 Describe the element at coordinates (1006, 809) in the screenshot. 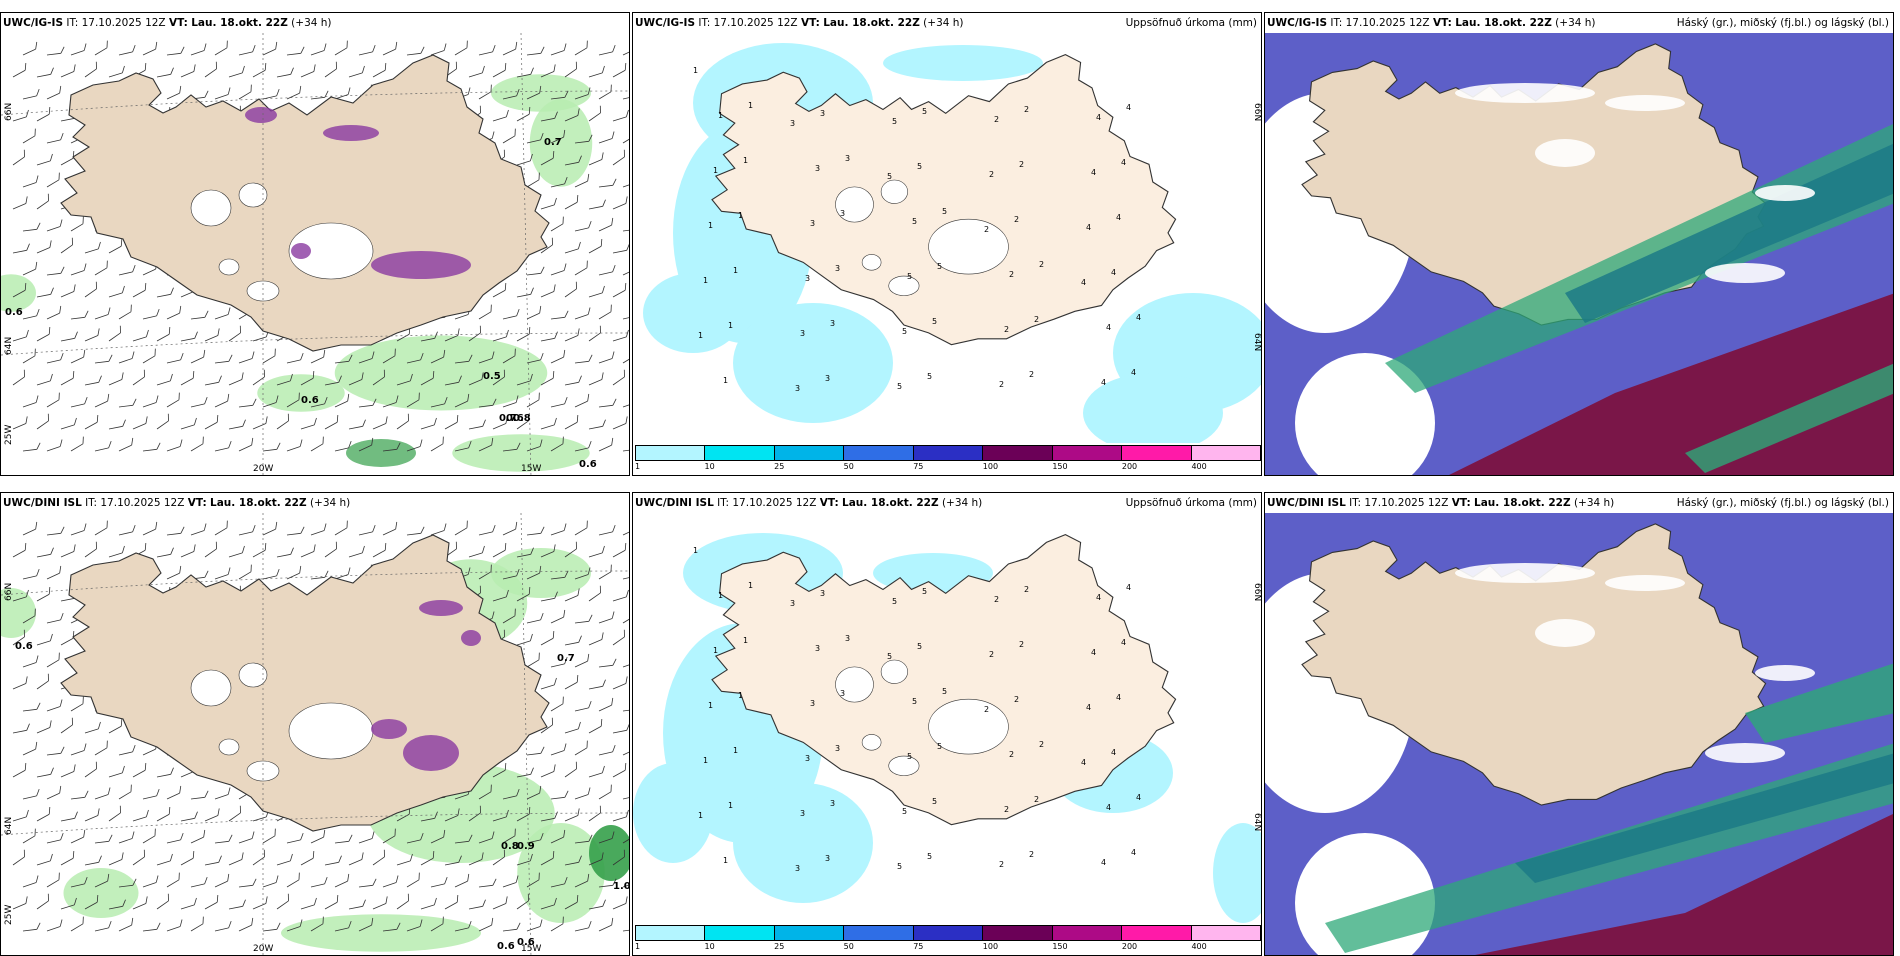

I see `precip-number: 2` at that location.